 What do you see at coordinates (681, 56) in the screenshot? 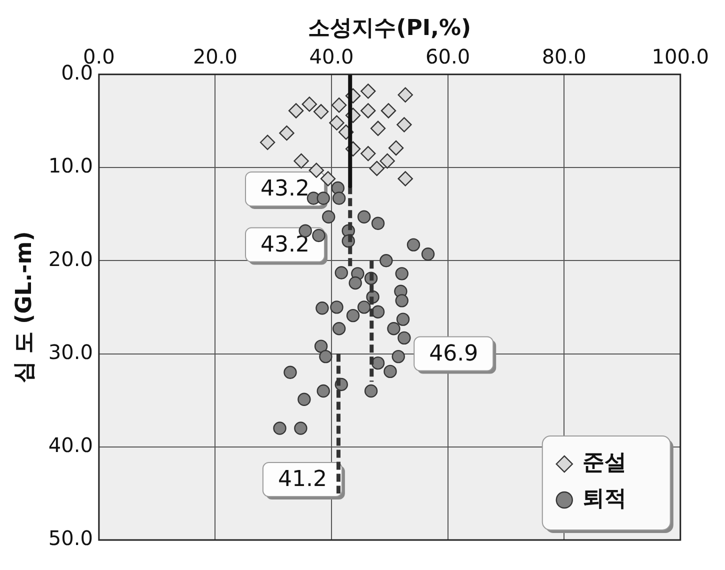
I see `x-tick-label: 100.0` at bounding box center [681, 56].